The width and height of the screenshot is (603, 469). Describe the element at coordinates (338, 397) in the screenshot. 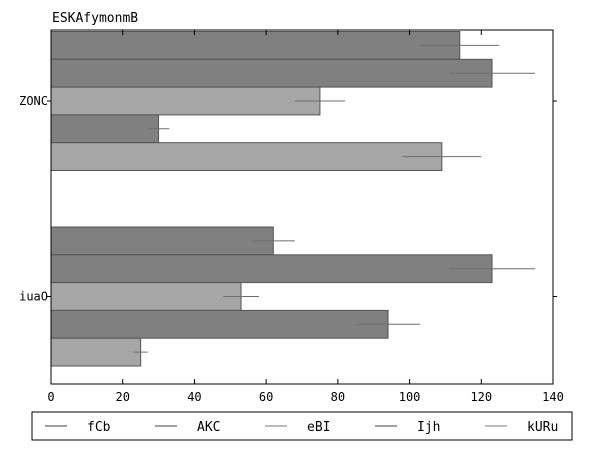

I see `x-tick-label: 80` at that location.